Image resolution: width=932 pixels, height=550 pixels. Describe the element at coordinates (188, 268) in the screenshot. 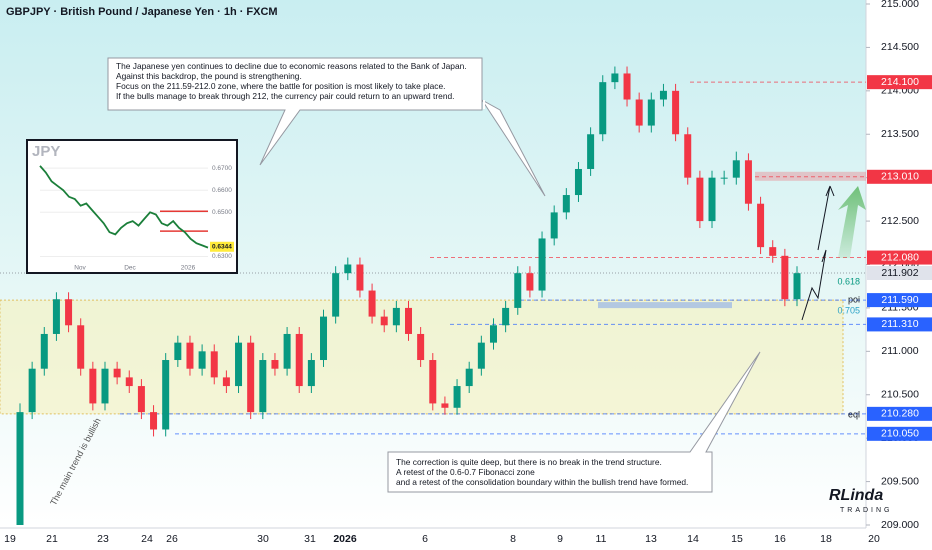

I see `inset-x-label: 2026` at that location.